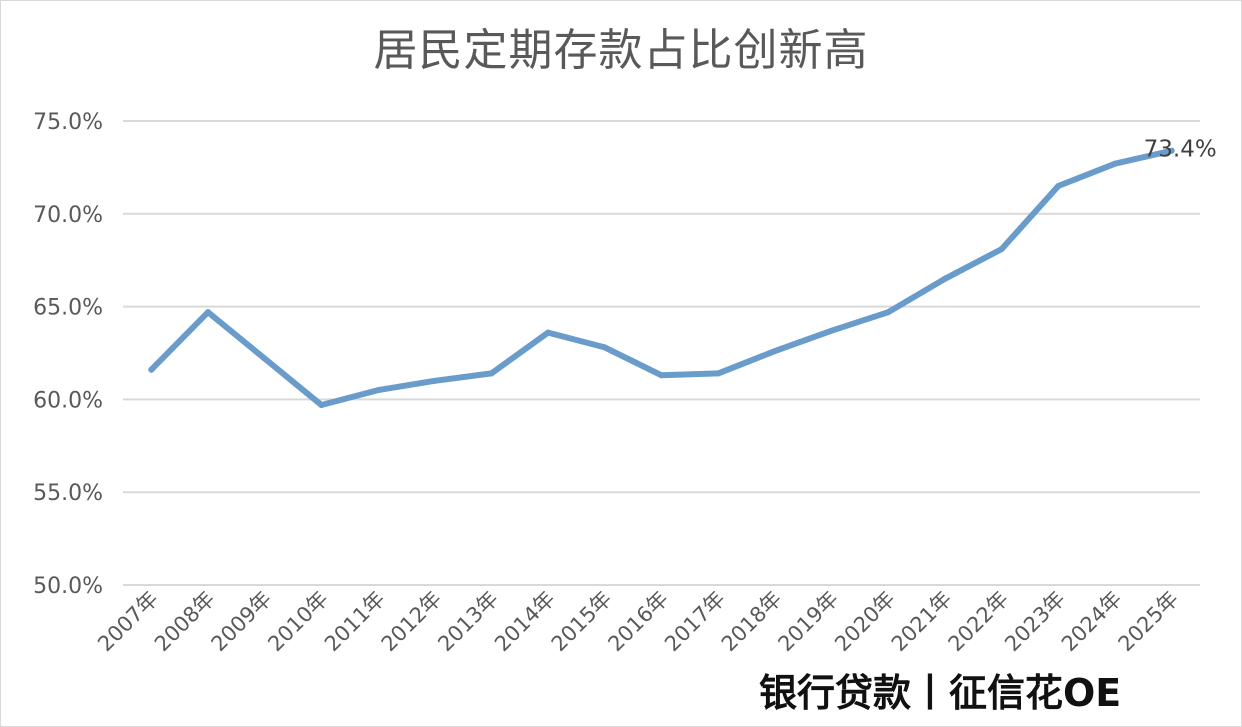  Describe the element at coordinates (808, 622) in the screenshot. I see `x-tick-label: 2019年` at that location.